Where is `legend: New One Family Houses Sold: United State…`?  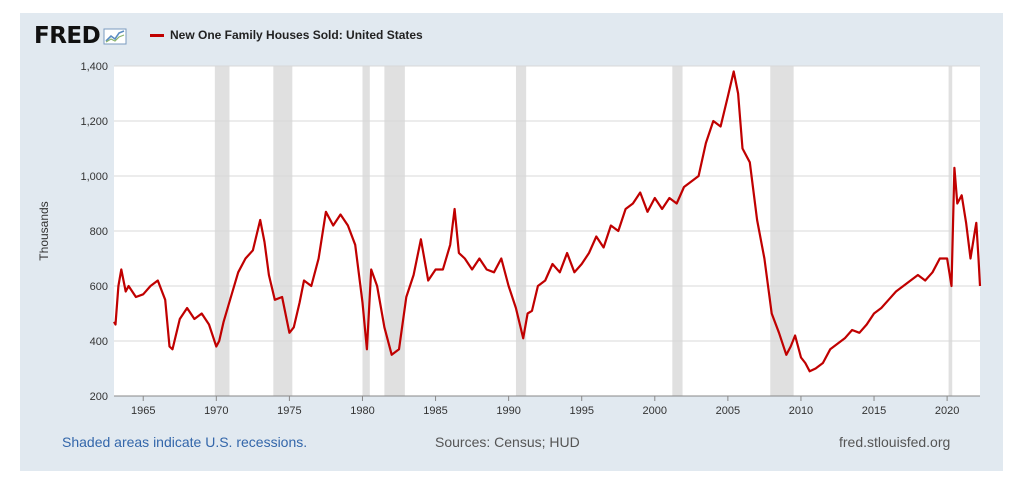 legend: New One Family Houses Sold: United State… is located at coordinates (286, 35).